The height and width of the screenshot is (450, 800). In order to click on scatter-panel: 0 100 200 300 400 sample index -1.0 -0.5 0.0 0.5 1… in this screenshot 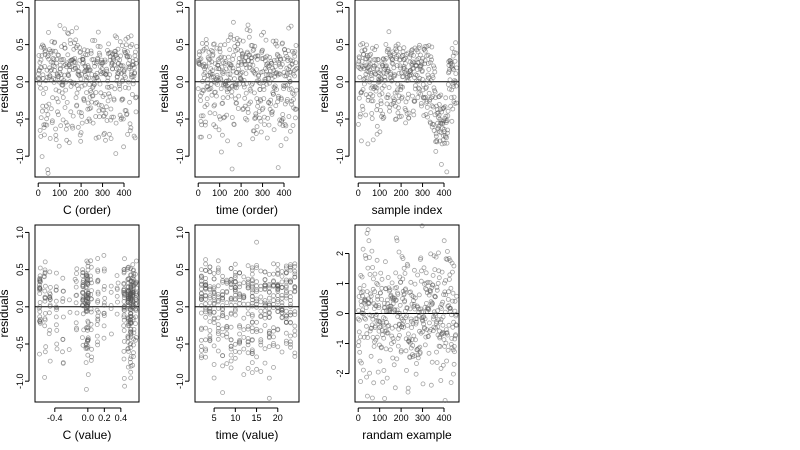, I will do `click(388, 108)`.